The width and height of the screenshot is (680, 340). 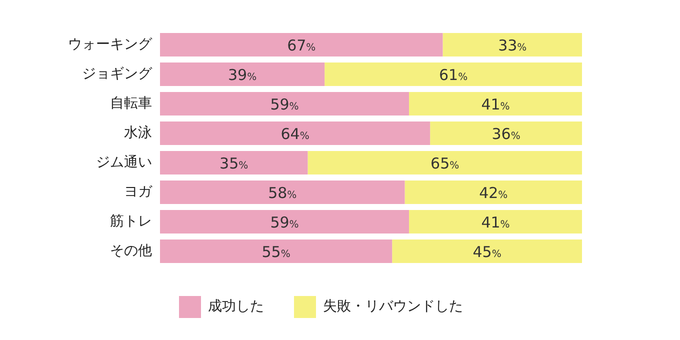 What do you see at coordinates (236, 306) in the screenshot?
I see `legend-label: 成功した` at bounding box center [236, 306].